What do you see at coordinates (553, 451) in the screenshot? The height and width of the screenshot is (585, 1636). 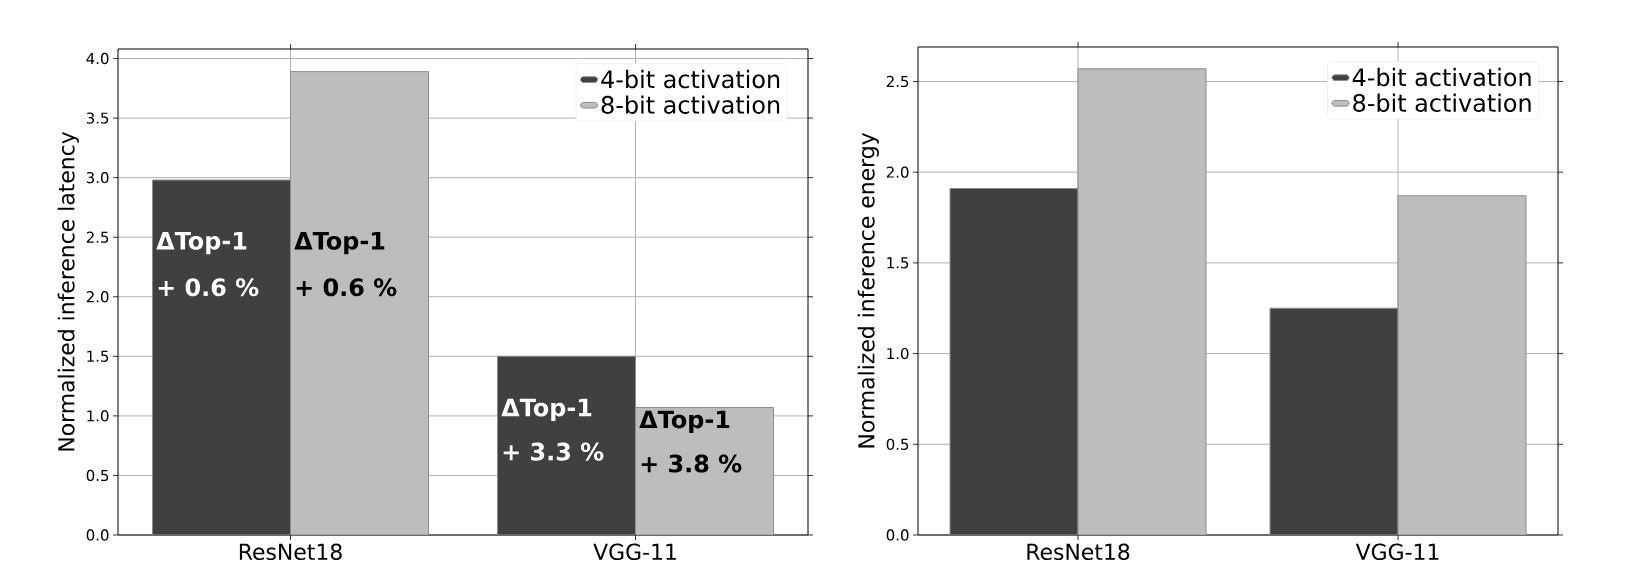 I see `annotation: + 3.3 %` at bounding box center [553, 451].